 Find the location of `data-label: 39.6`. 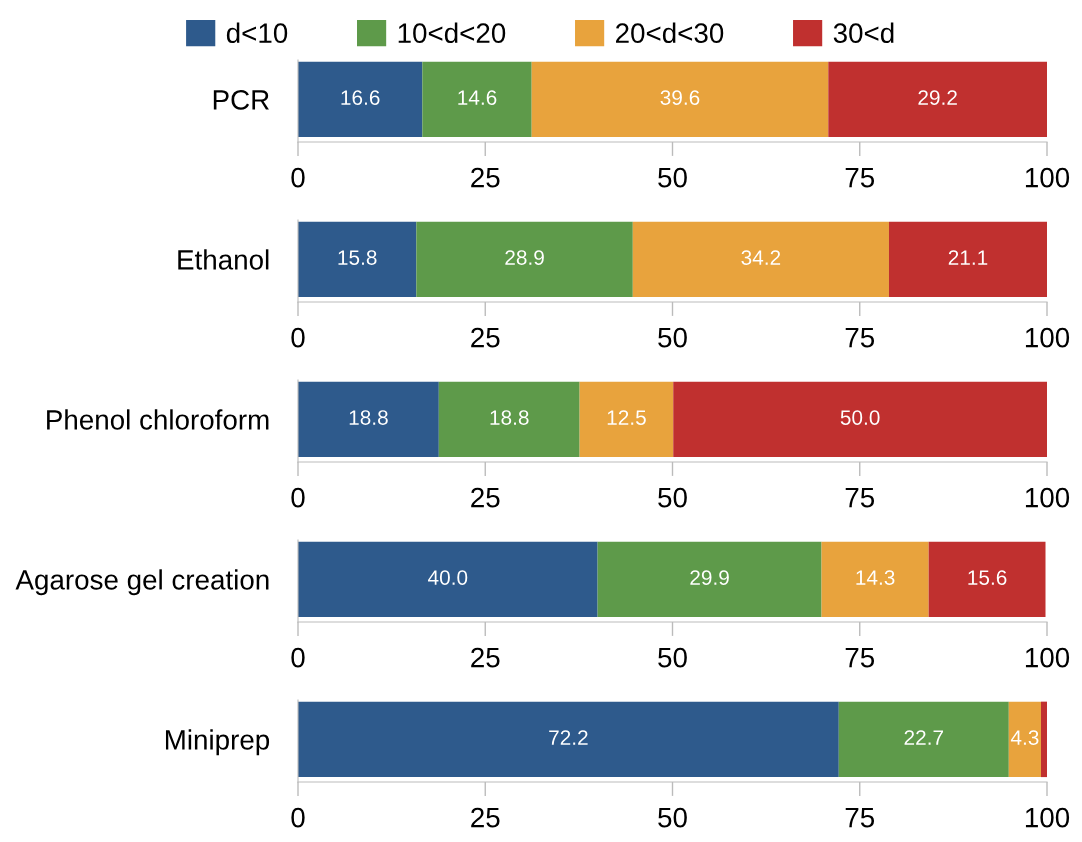

data-label: 39.6 is located at coordinates (680, 97).